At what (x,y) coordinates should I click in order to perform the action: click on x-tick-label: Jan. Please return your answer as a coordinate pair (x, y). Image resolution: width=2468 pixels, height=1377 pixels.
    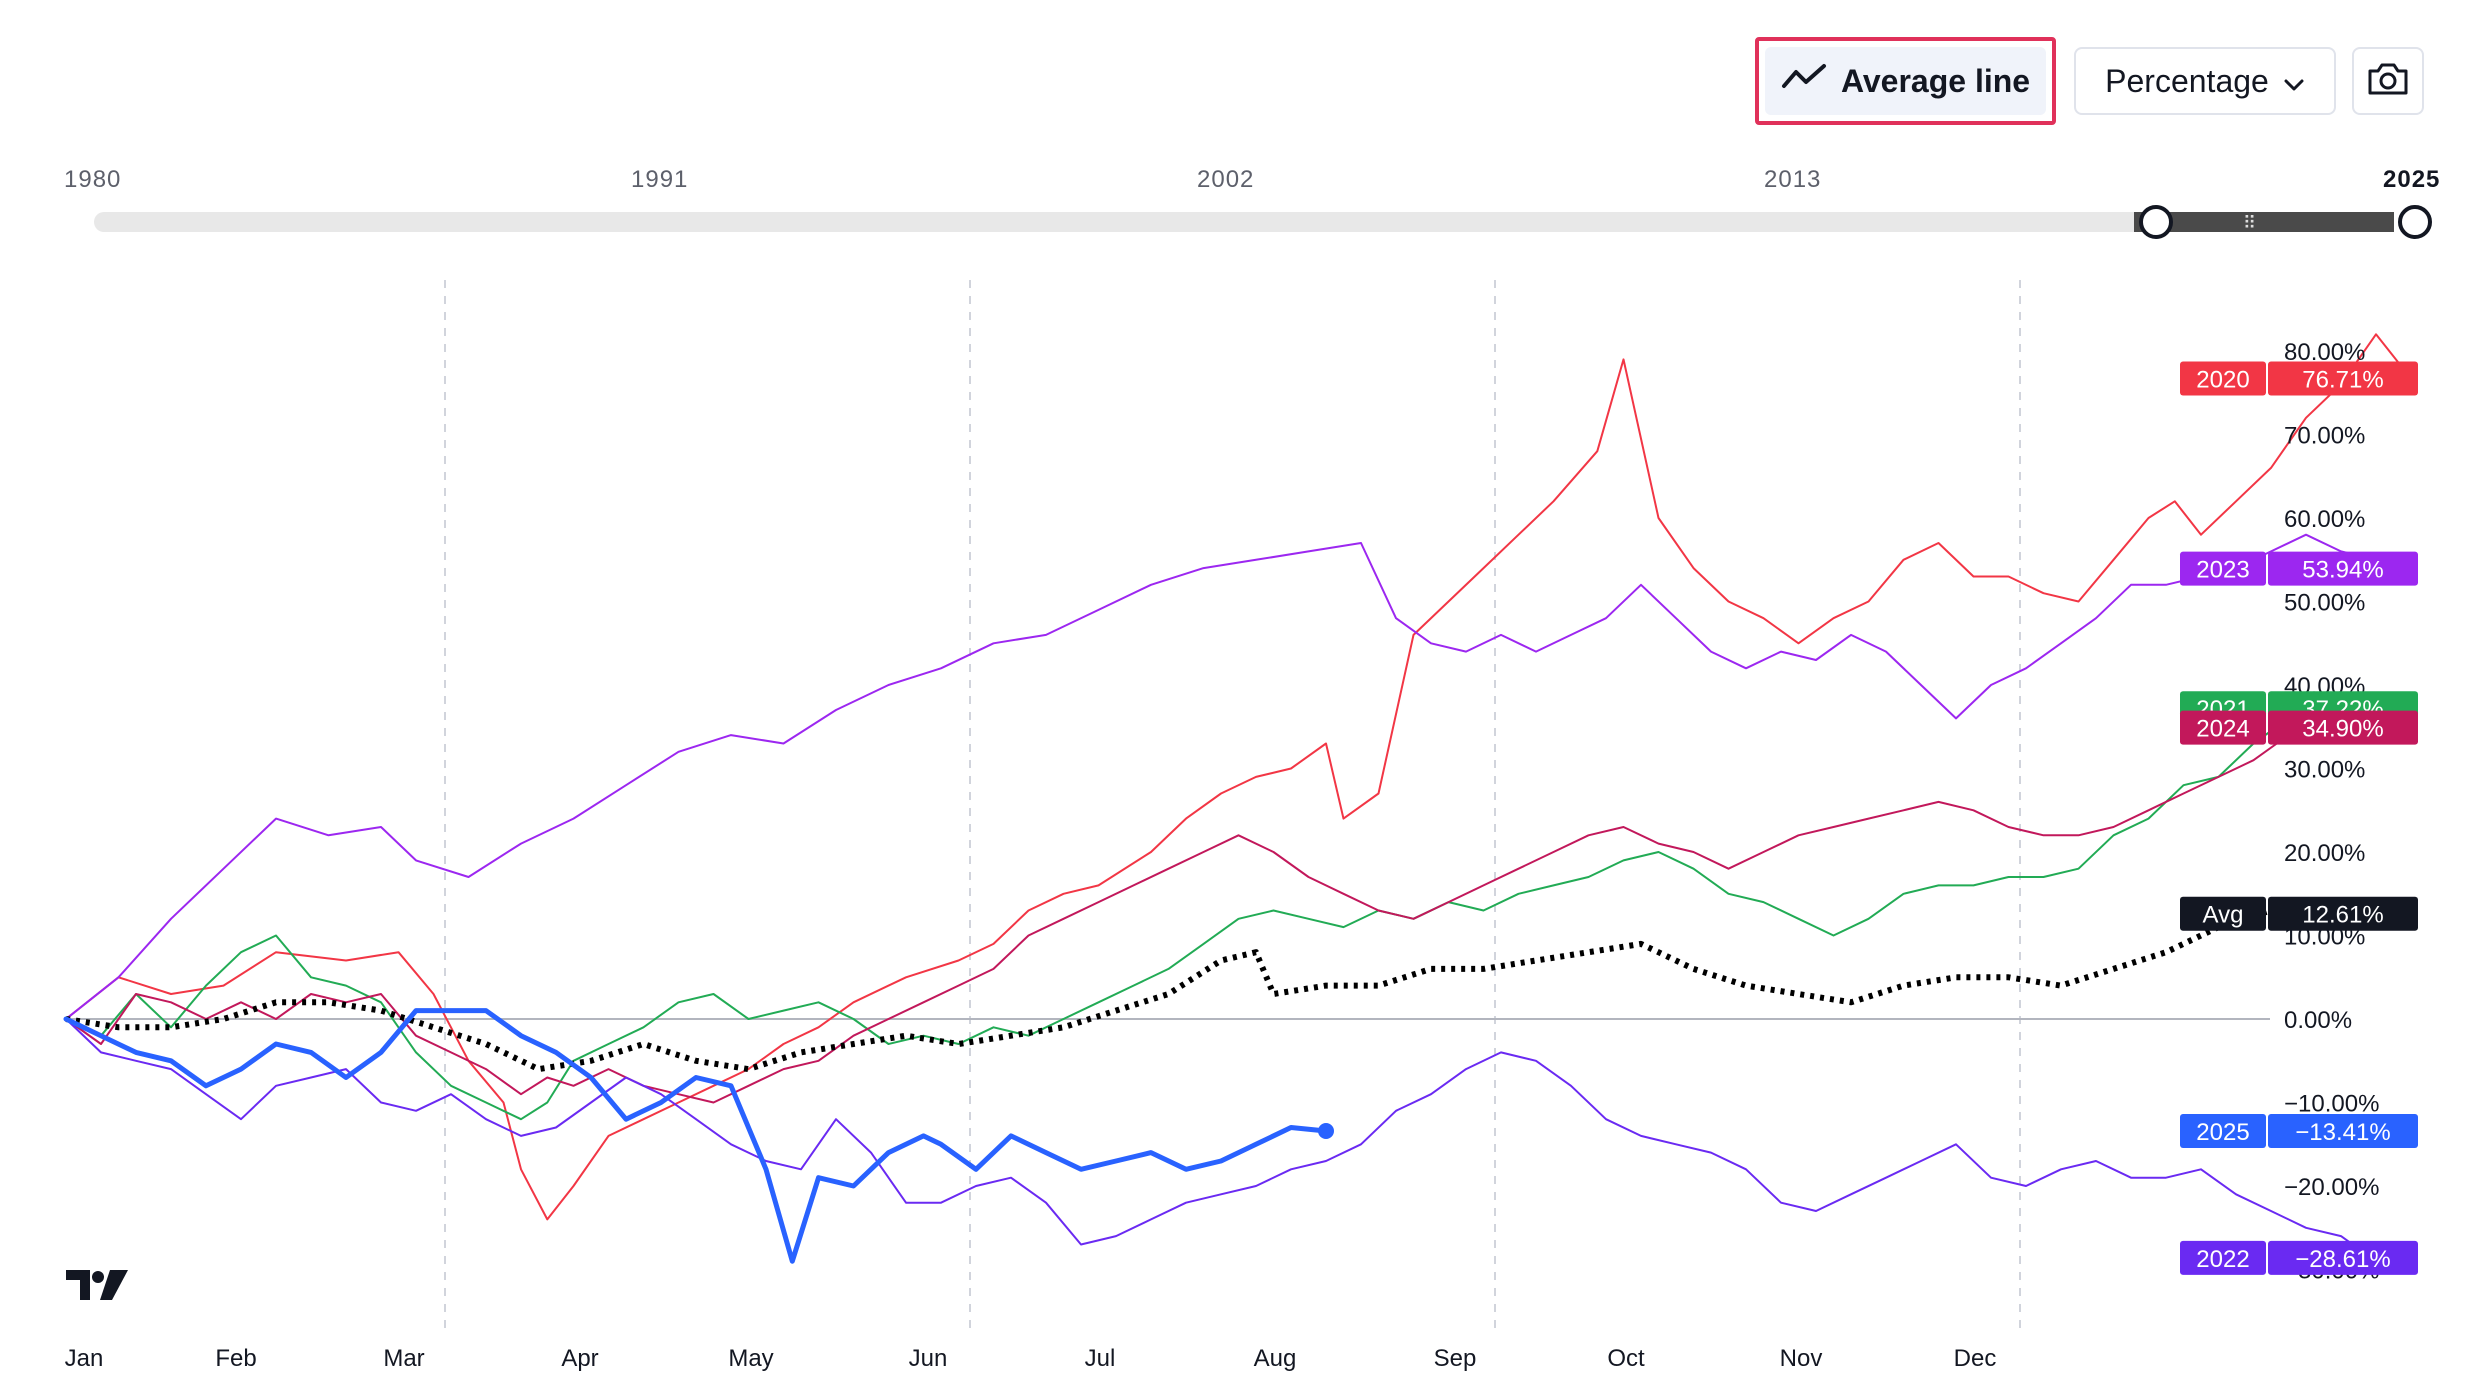
    Looking at the image, I should click on (84, 1358).